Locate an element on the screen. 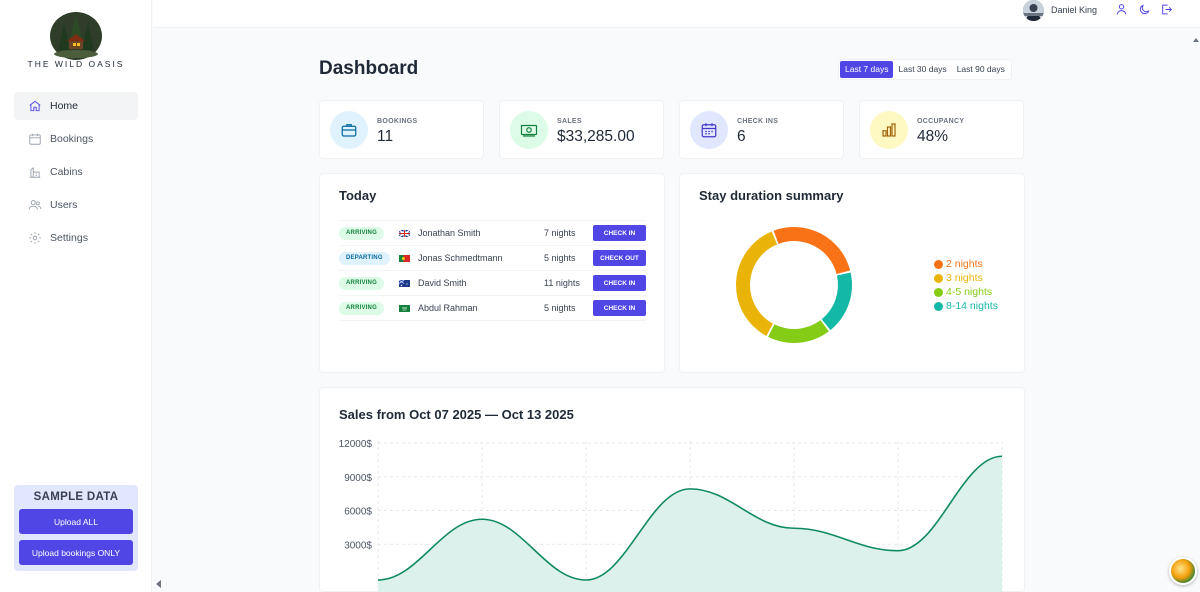 The height and width of the screenshot is (592, 1200). sales-title: Sales from Oct 07 2025 — Oct 13 2025 is located at coordinates (456, 414).